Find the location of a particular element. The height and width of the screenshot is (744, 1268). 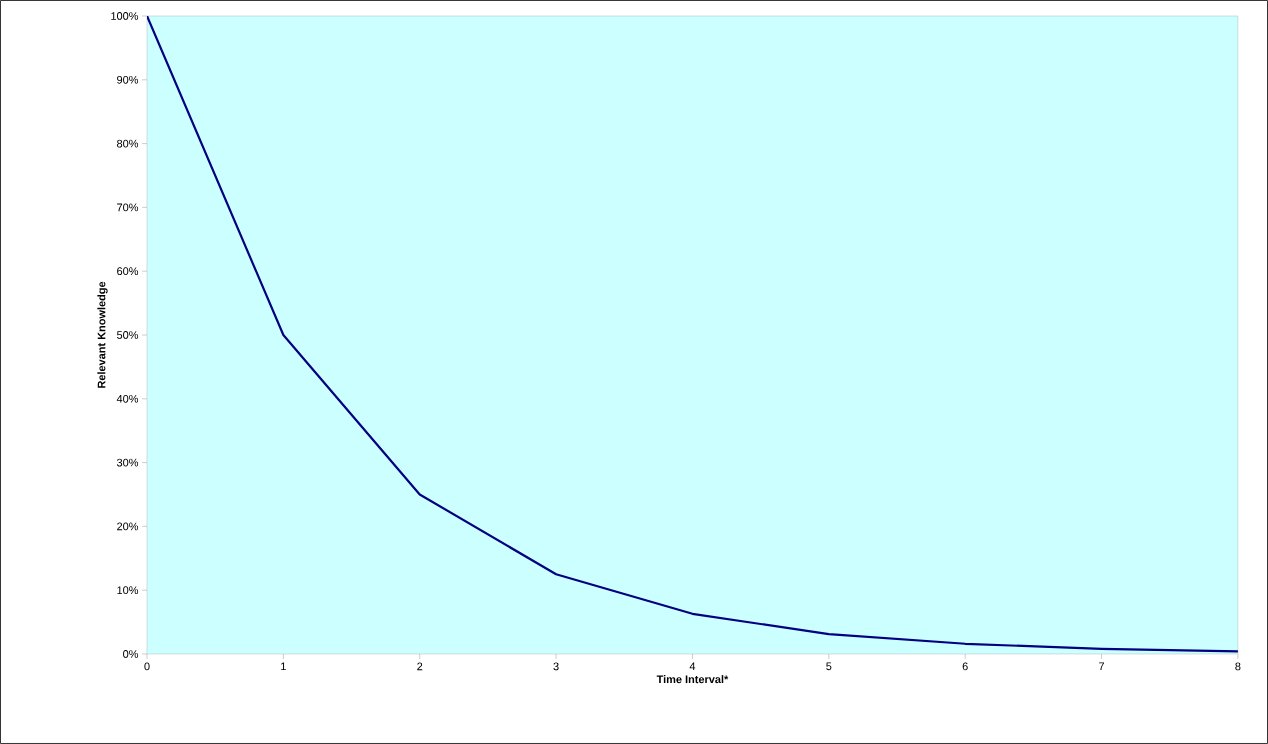

x-tick-label: 5 is located at coordinates (829, 666).